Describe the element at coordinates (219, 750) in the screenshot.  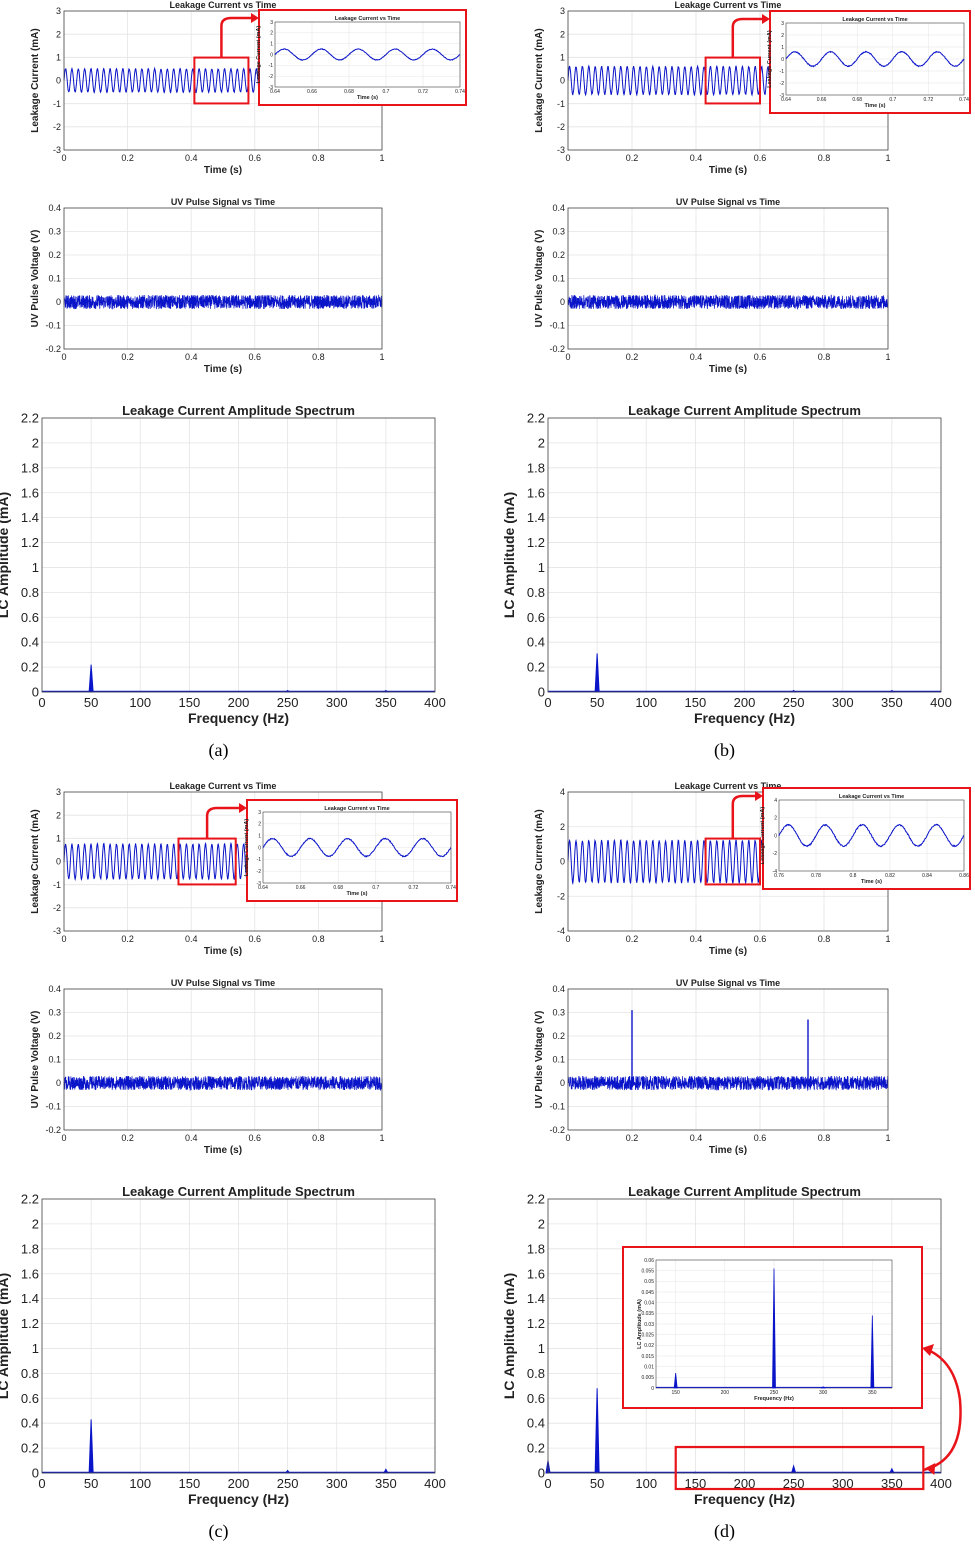
I see `panel-label: (a)` at that location.